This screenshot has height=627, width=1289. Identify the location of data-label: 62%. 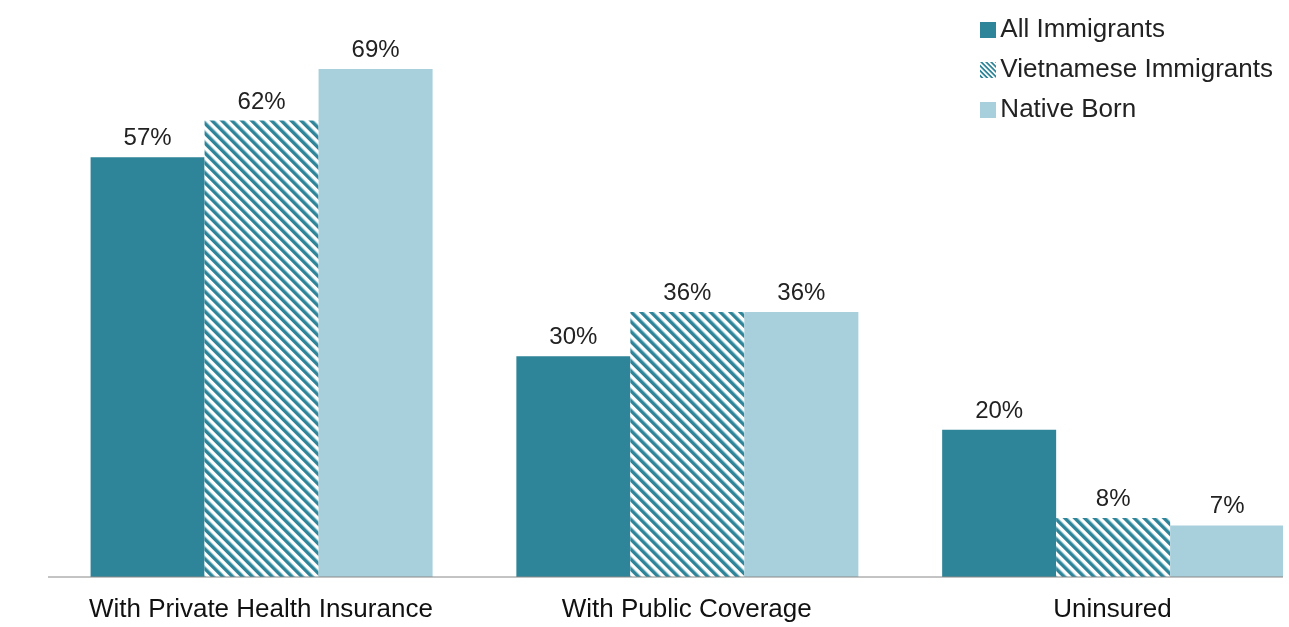
(261, 100).